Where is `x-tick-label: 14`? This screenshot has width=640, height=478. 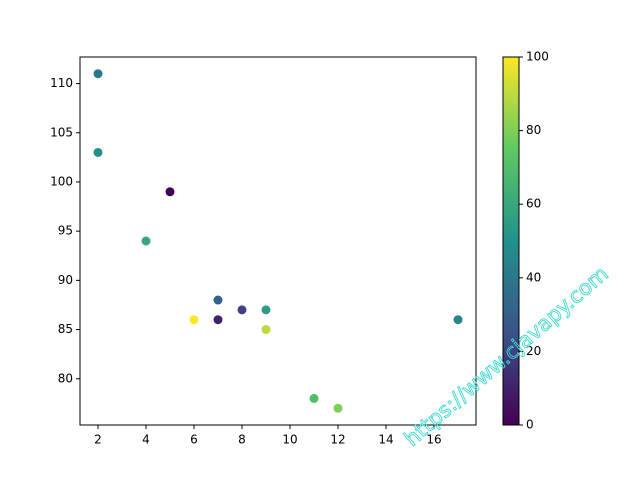
x-tick-label: 14 is located at coordinates (385, 440).